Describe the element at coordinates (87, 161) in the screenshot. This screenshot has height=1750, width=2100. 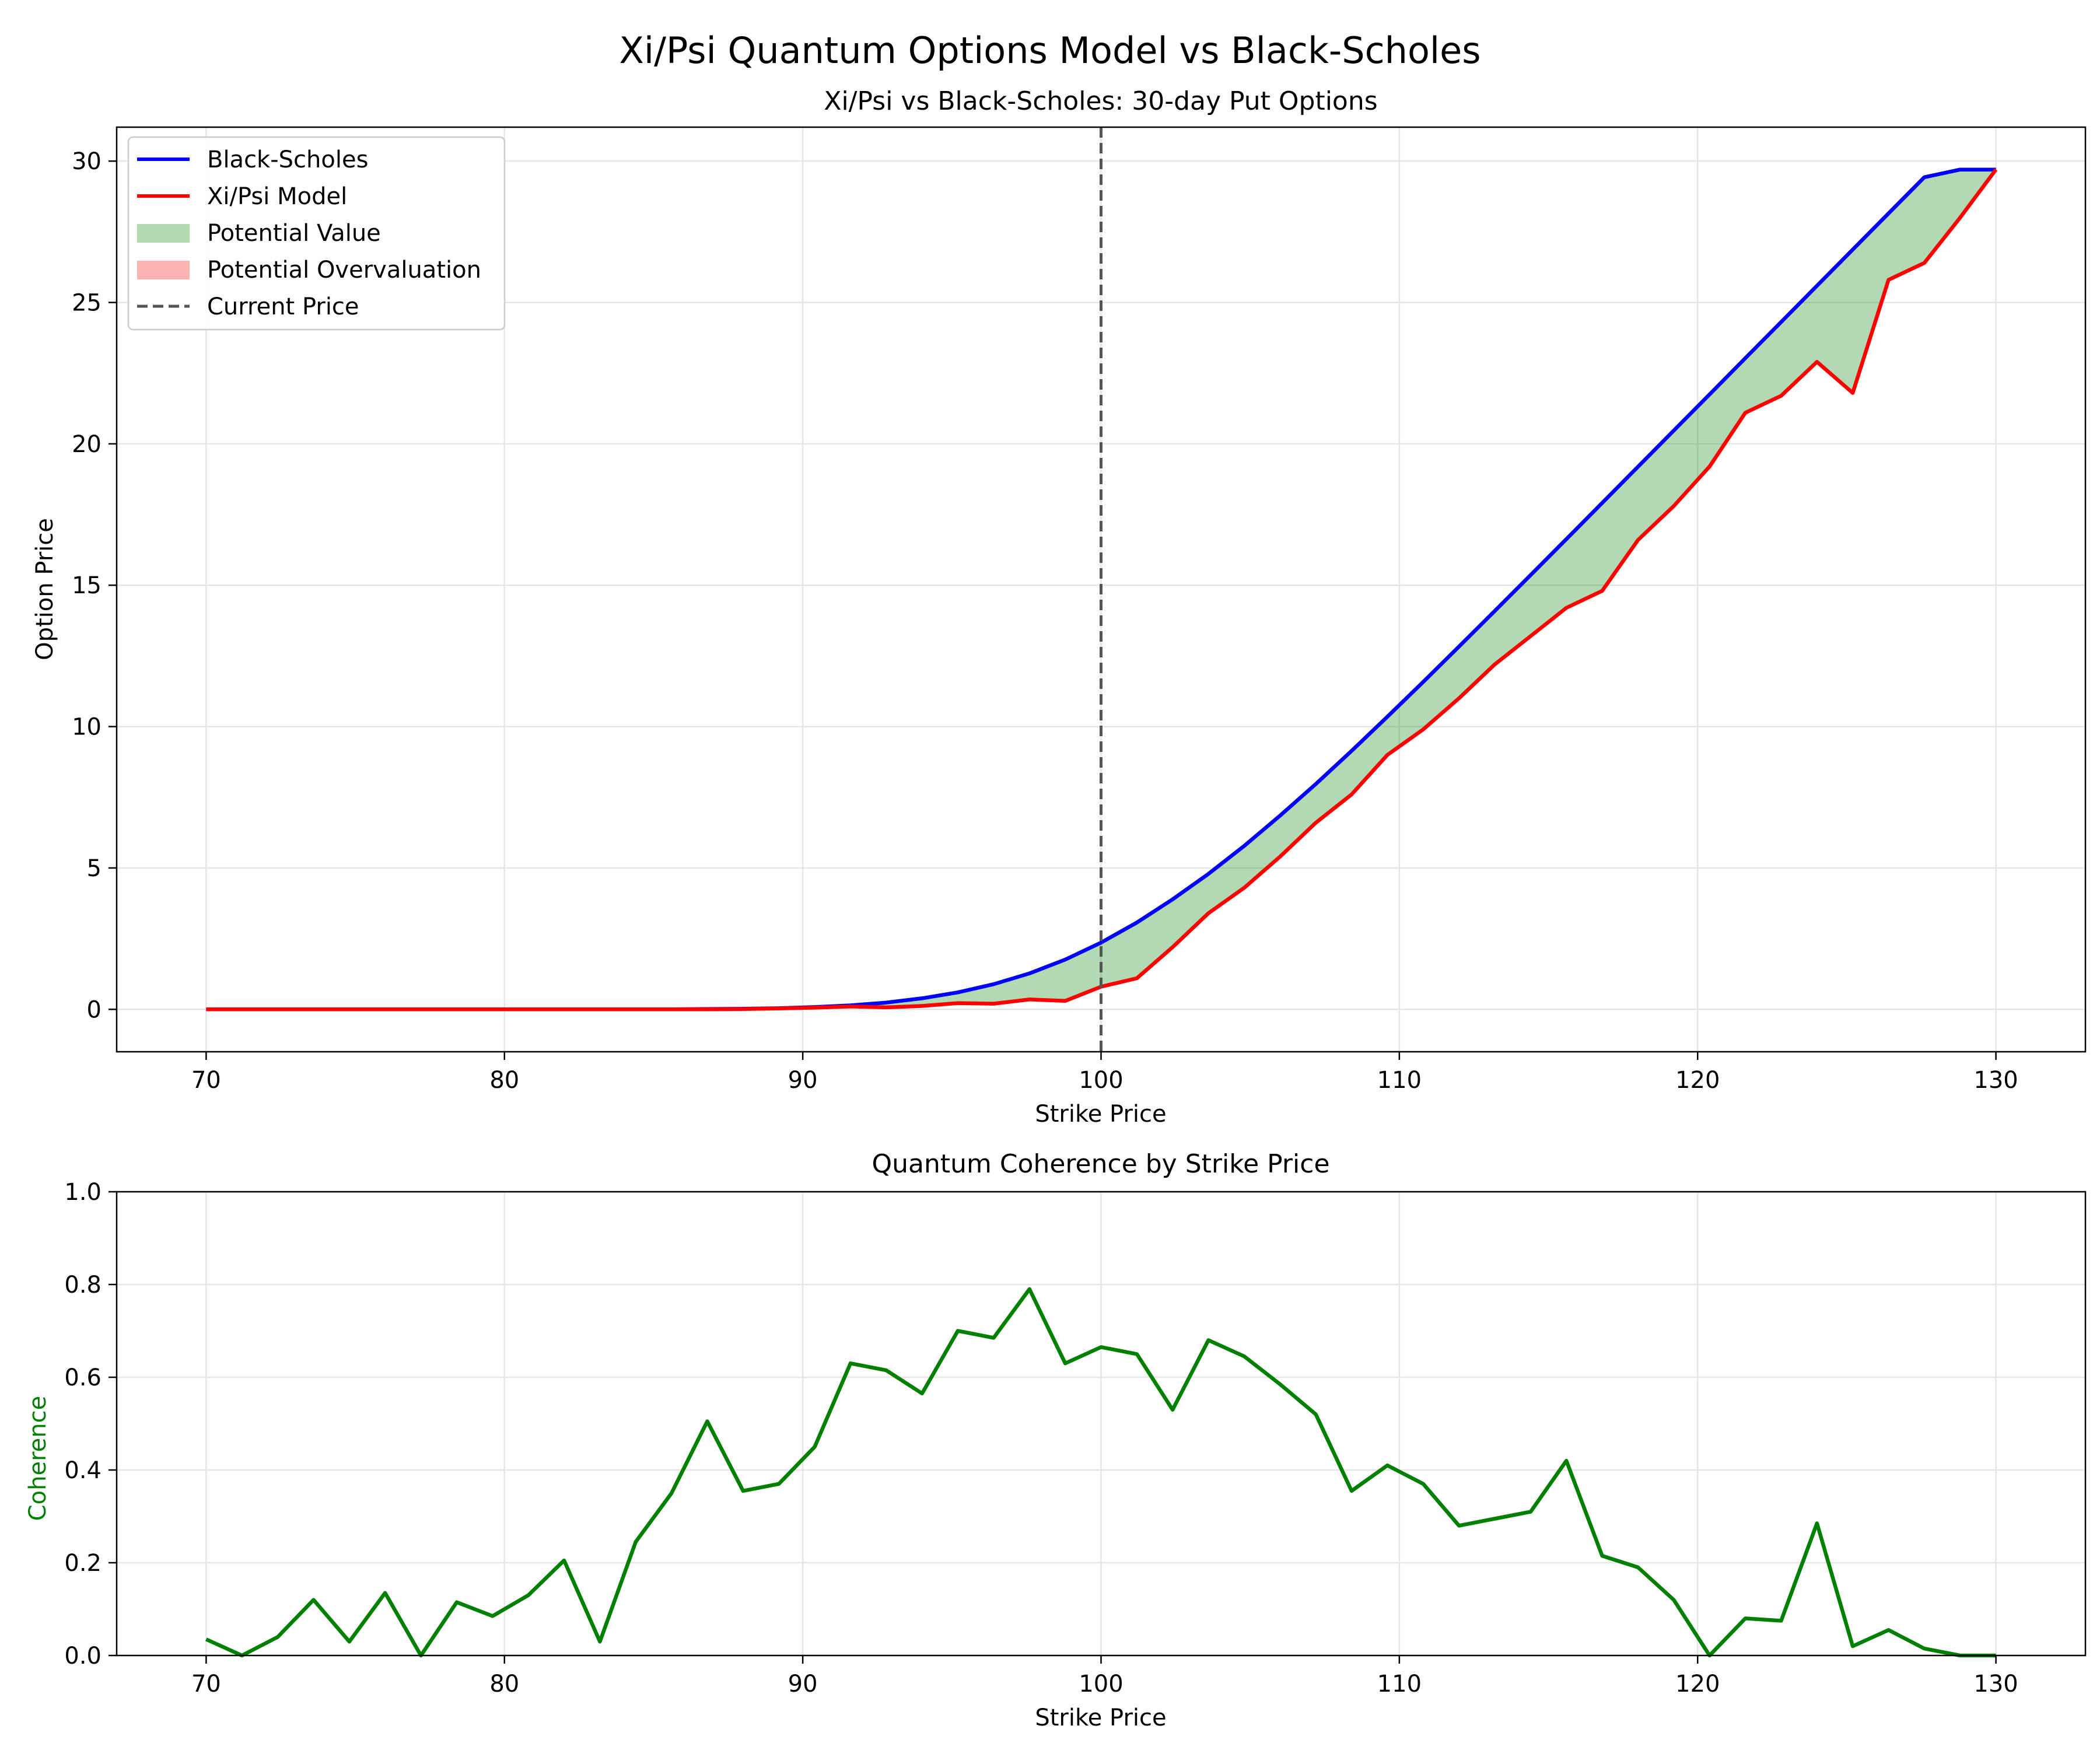
I see `y-tick-label: 30` at that location.